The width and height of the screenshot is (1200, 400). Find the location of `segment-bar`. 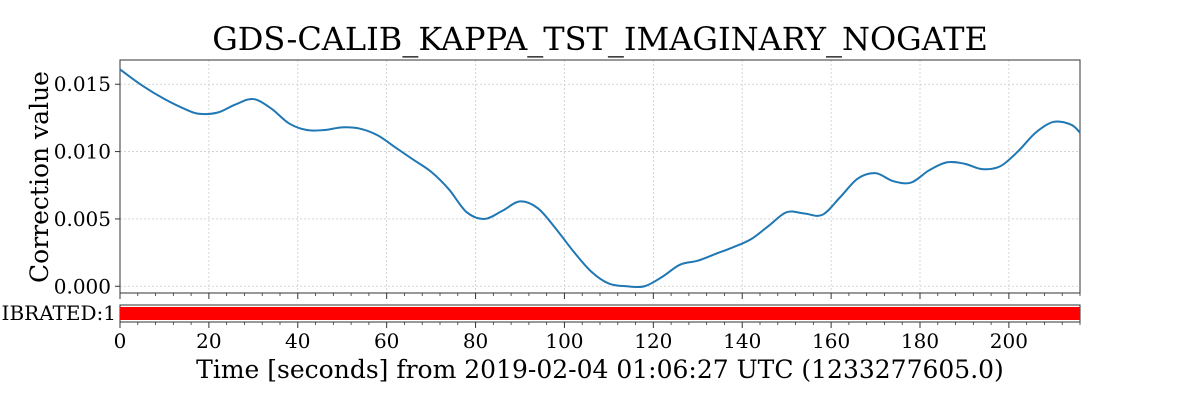

segment-bar is located at coordinates (600, 313).